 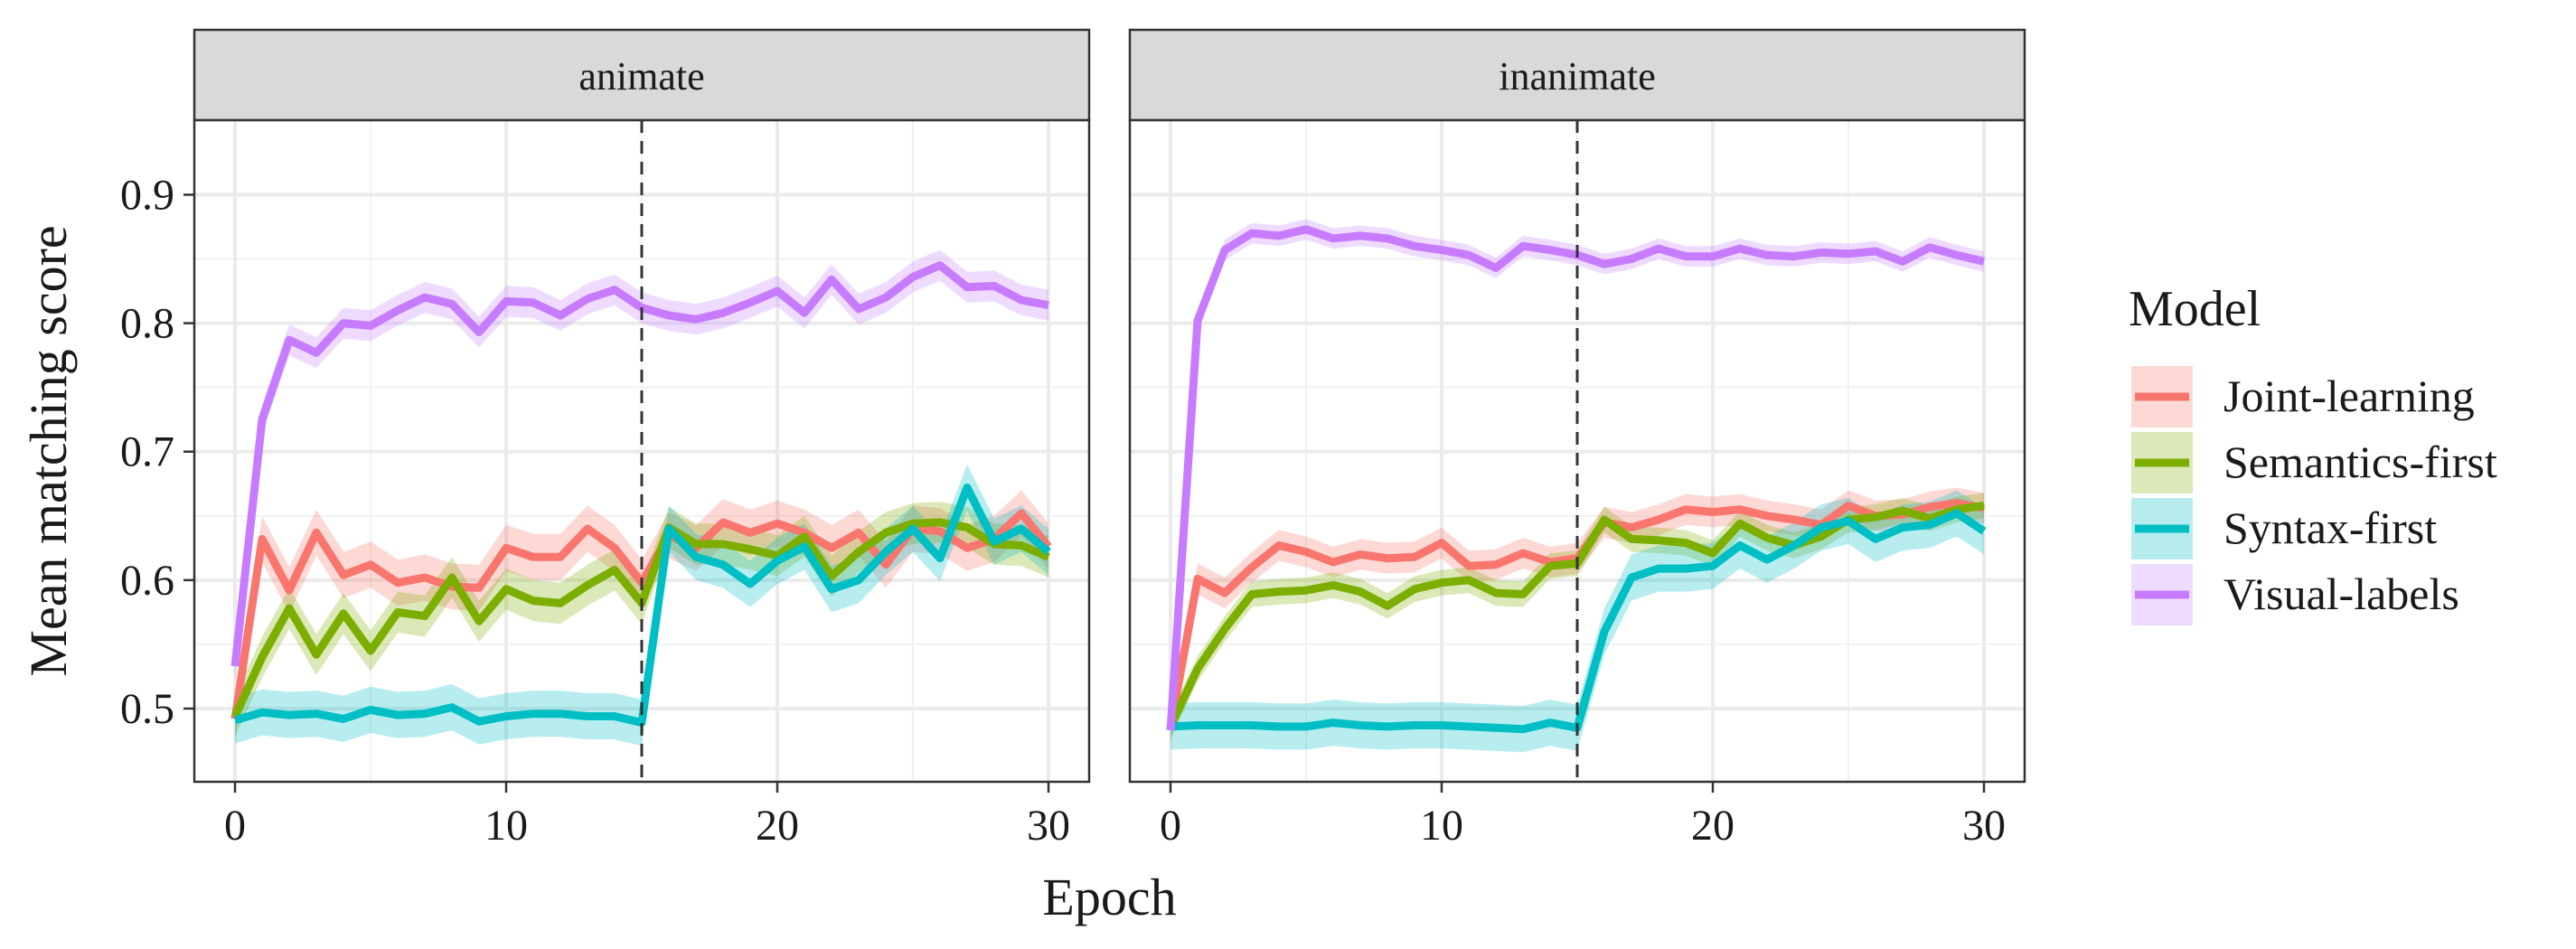 What do you see at coordinates (147, 452) in the screenshot?
I see `y-tick-label: 0.7` at bounding box center [147, 452].